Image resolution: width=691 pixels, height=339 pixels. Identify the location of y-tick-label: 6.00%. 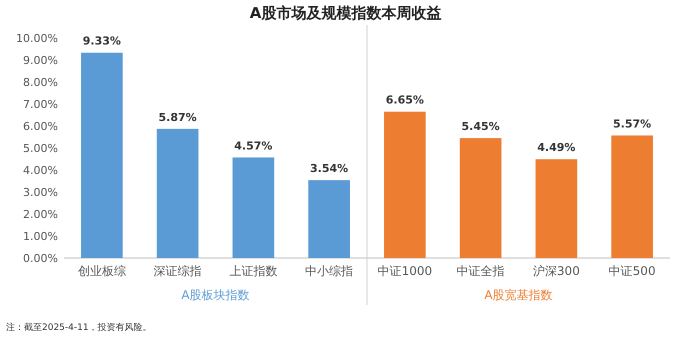
(40, 126).